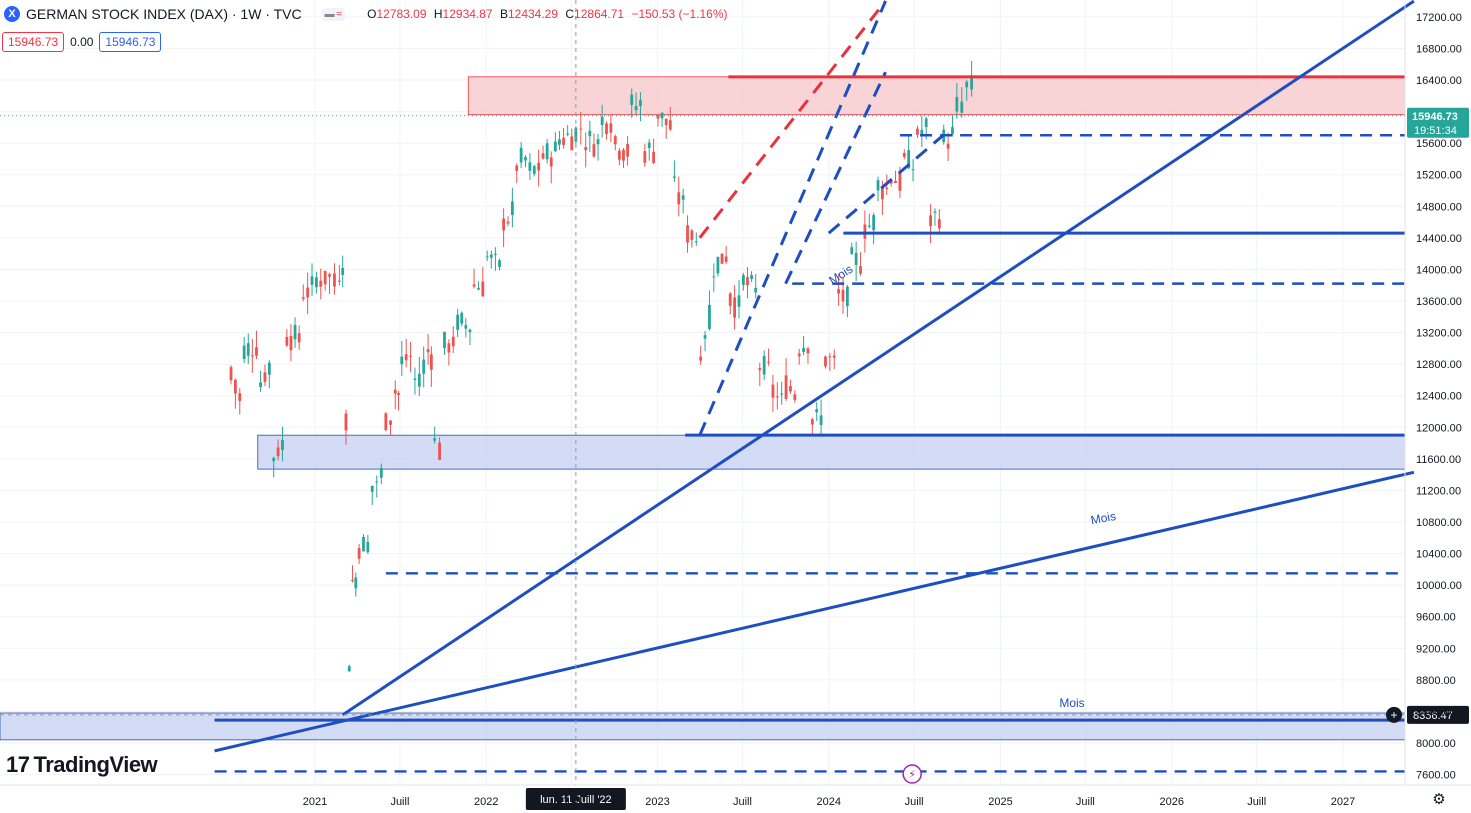  I want to click on support-zone, so click(831, 452).